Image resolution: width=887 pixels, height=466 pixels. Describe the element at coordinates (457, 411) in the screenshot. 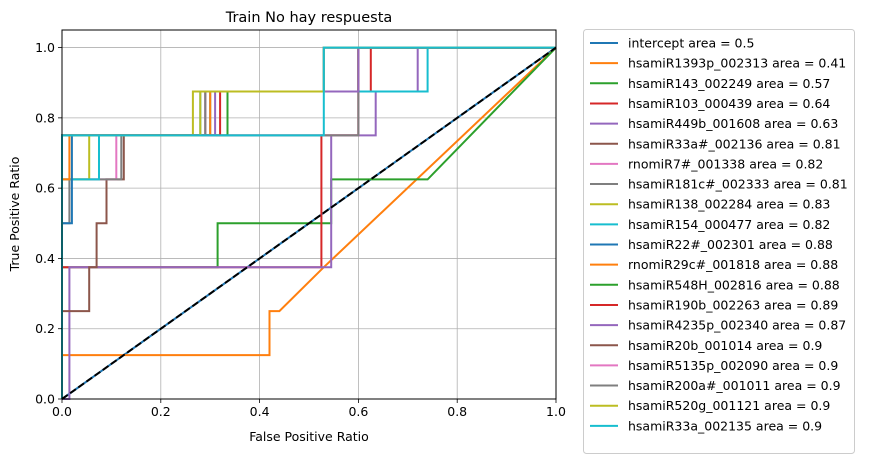

I see `x-tick-label: 0.8` at that location.